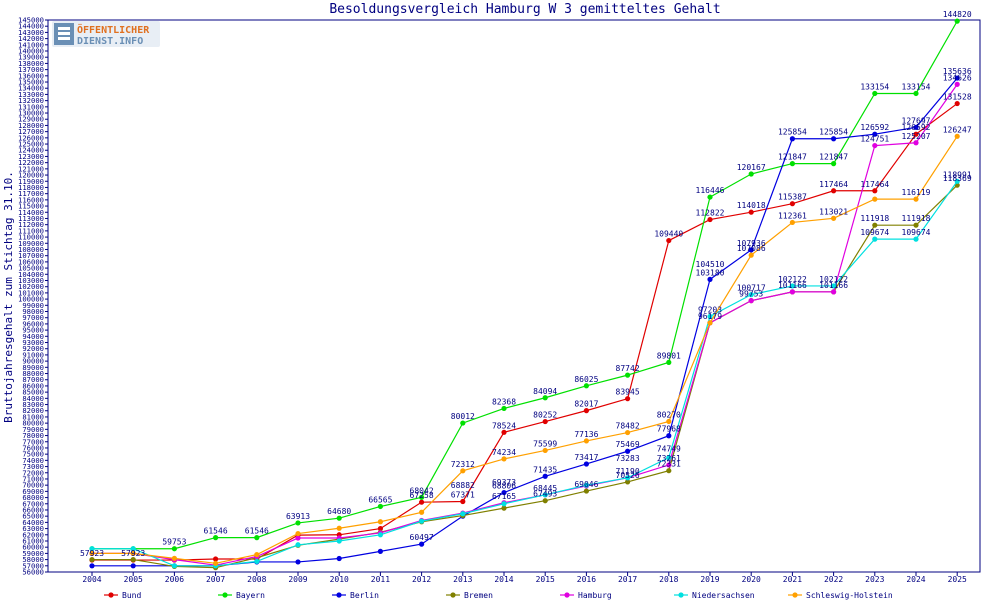 The height and width of the screenshot is (605, 1000). What do you see at coordinates (463, 416) in the screenshot?
I see `data-label: 80012` at bounding box center [463, 416].